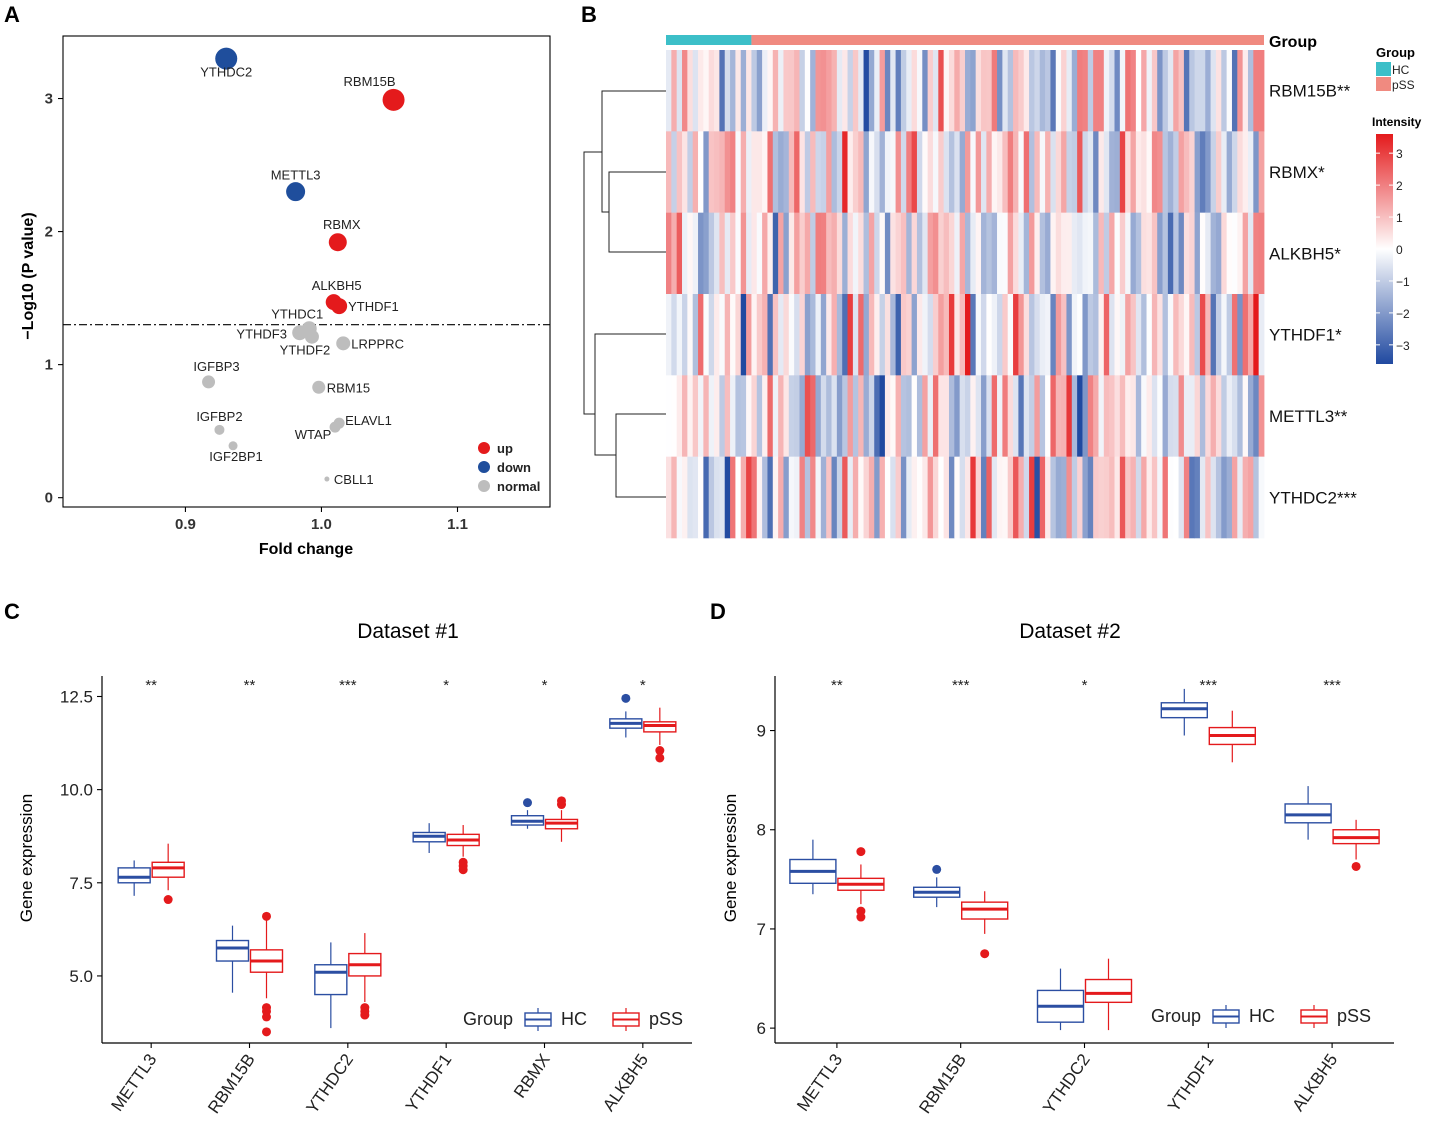 This screenshot has height=1130, width=1432. I want to click on heatmap-row-label: YTHDC2***, so click(1313, 497).